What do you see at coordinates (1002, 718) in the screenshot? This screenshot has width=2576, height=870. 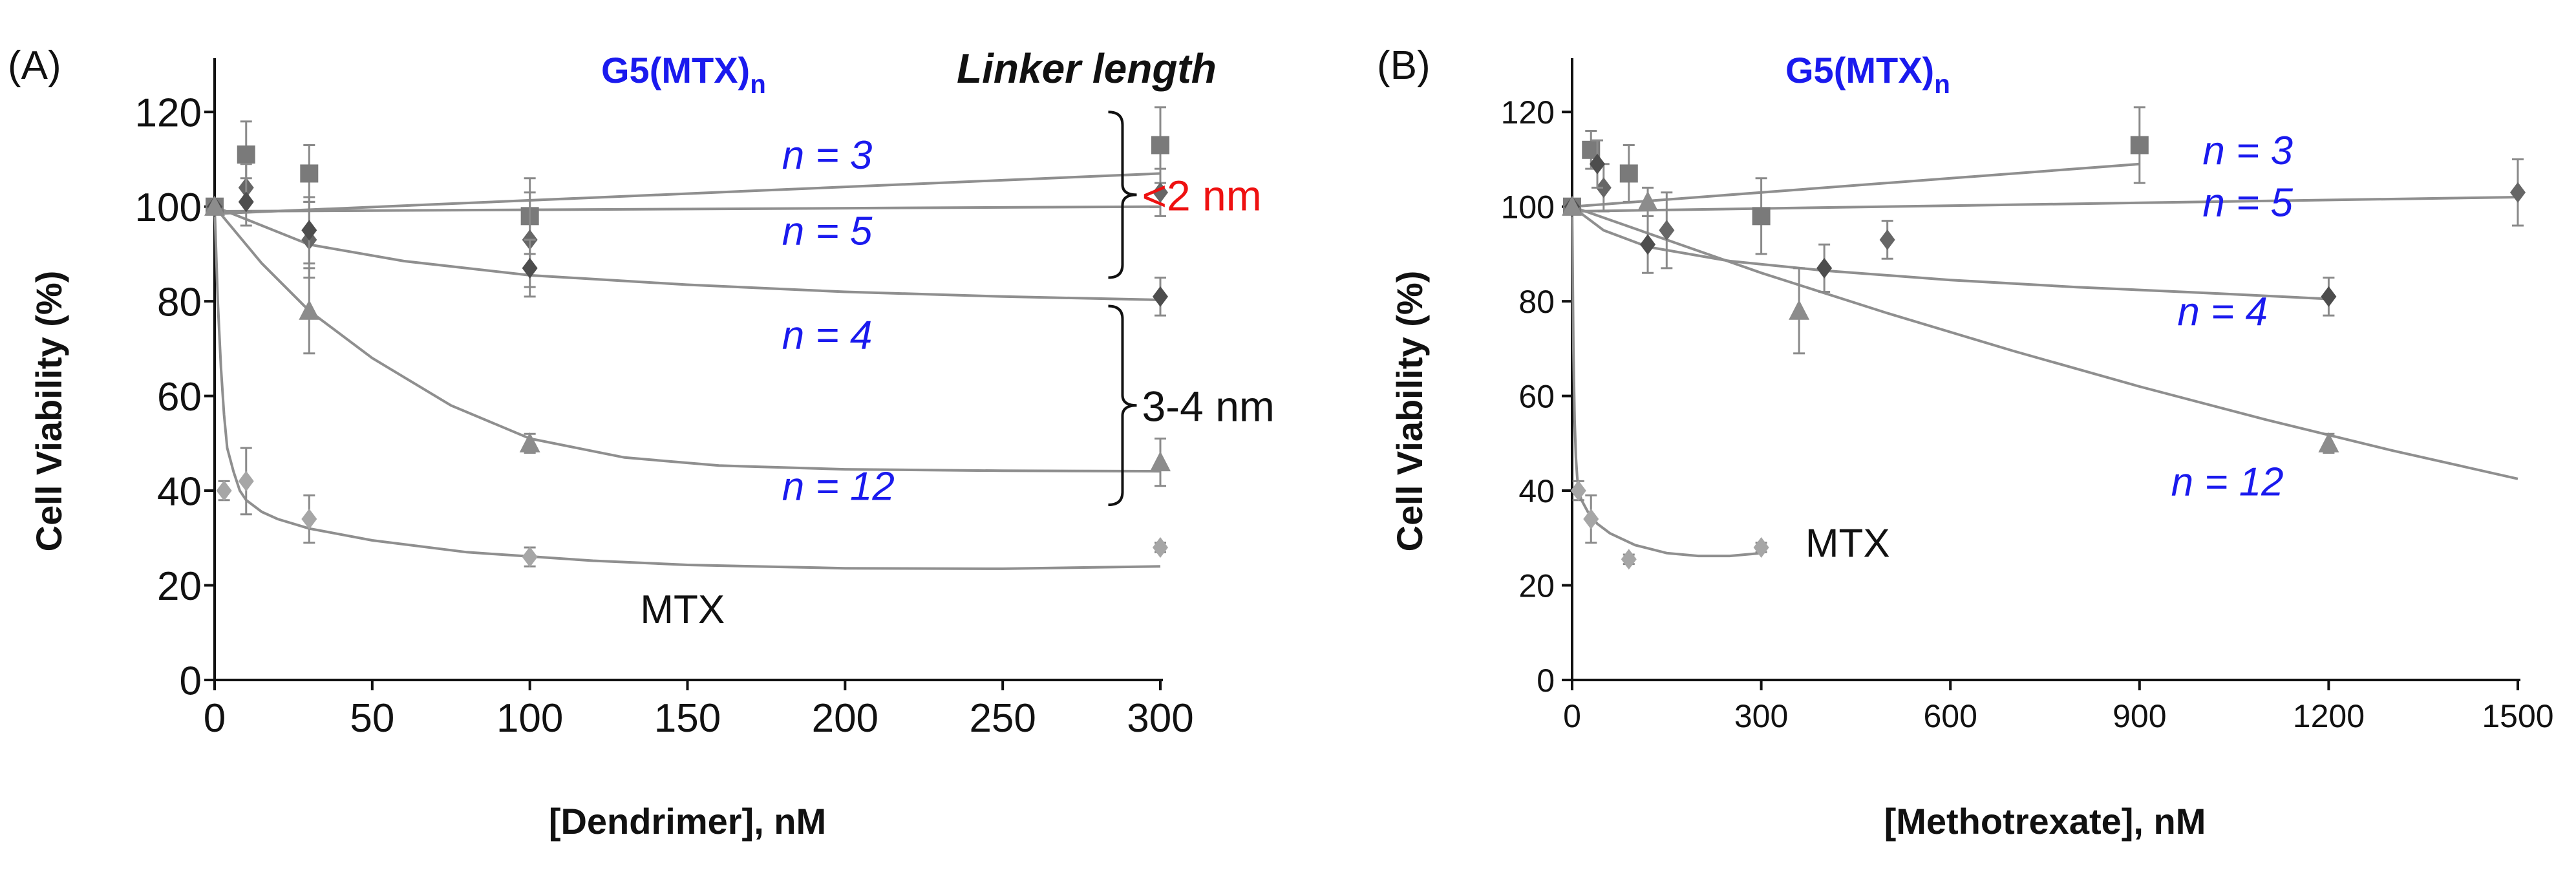 I see `x-tick-label: 250` at bounding box center [1002, 718].